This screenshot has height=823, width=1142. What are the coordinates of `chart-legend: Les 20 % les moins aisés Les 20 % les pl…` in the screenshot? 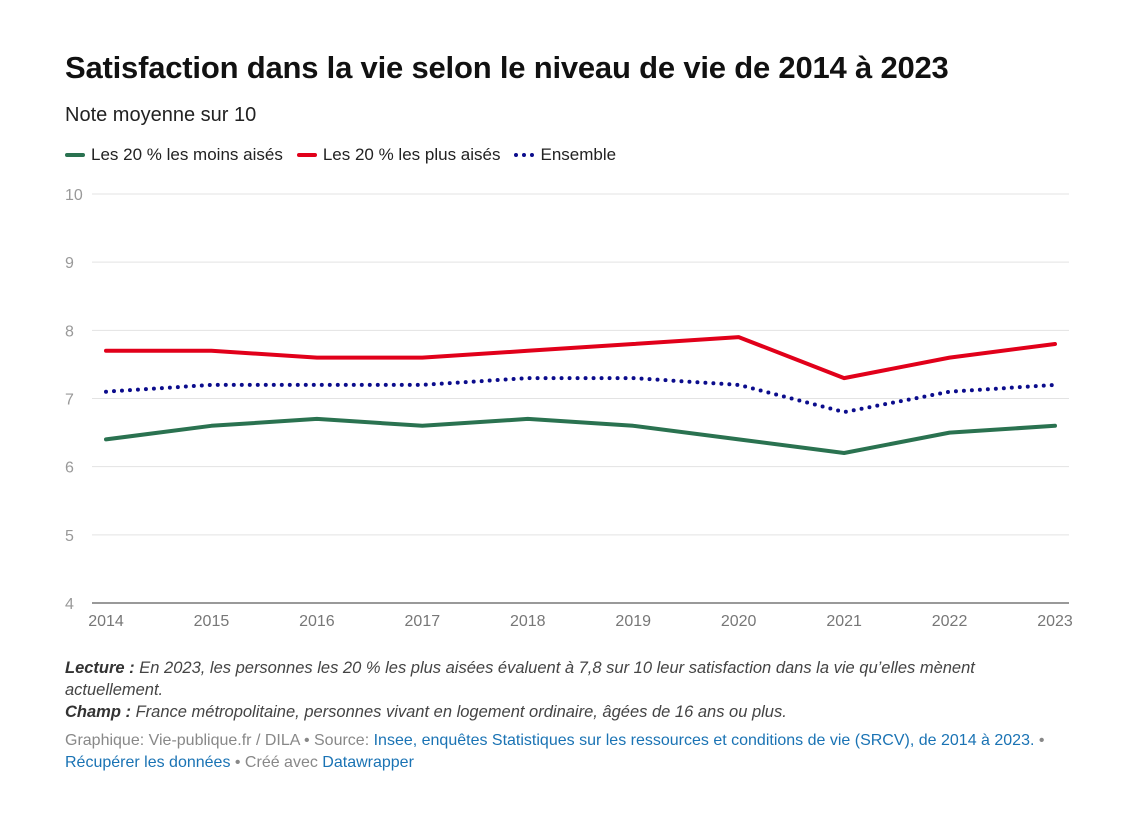 It's located at (347, 155).